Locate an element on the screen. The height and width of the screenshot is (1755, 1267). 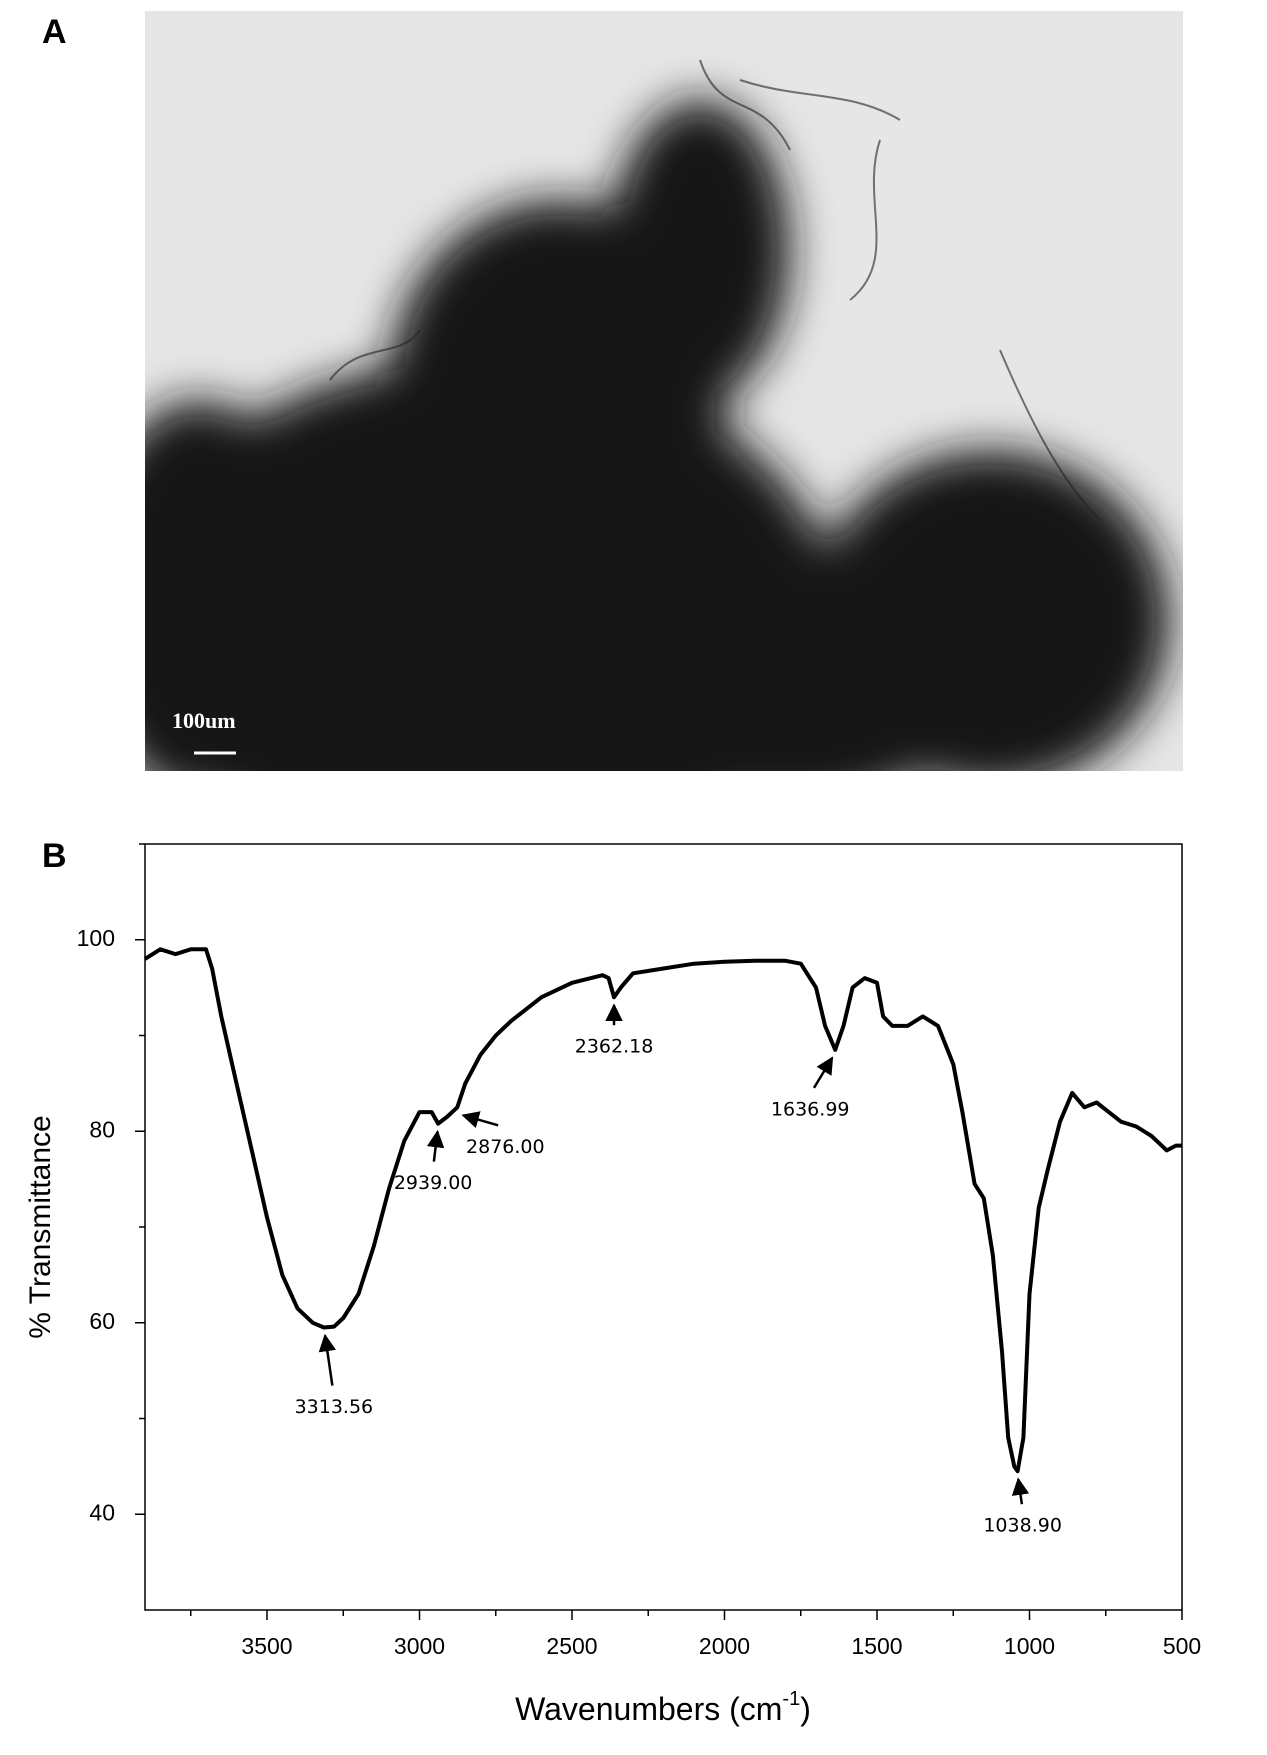
y-tick-label: 40 is located at coordinates (102, 1512).